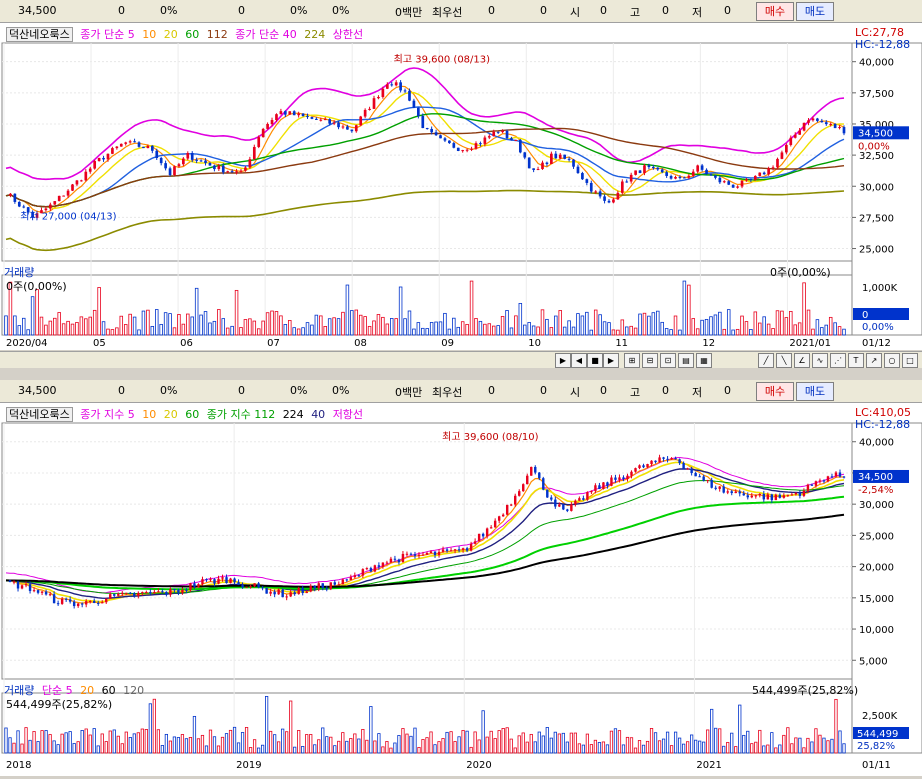  I want to click on volume-last-label-2: 544,499, so click(877, 734).